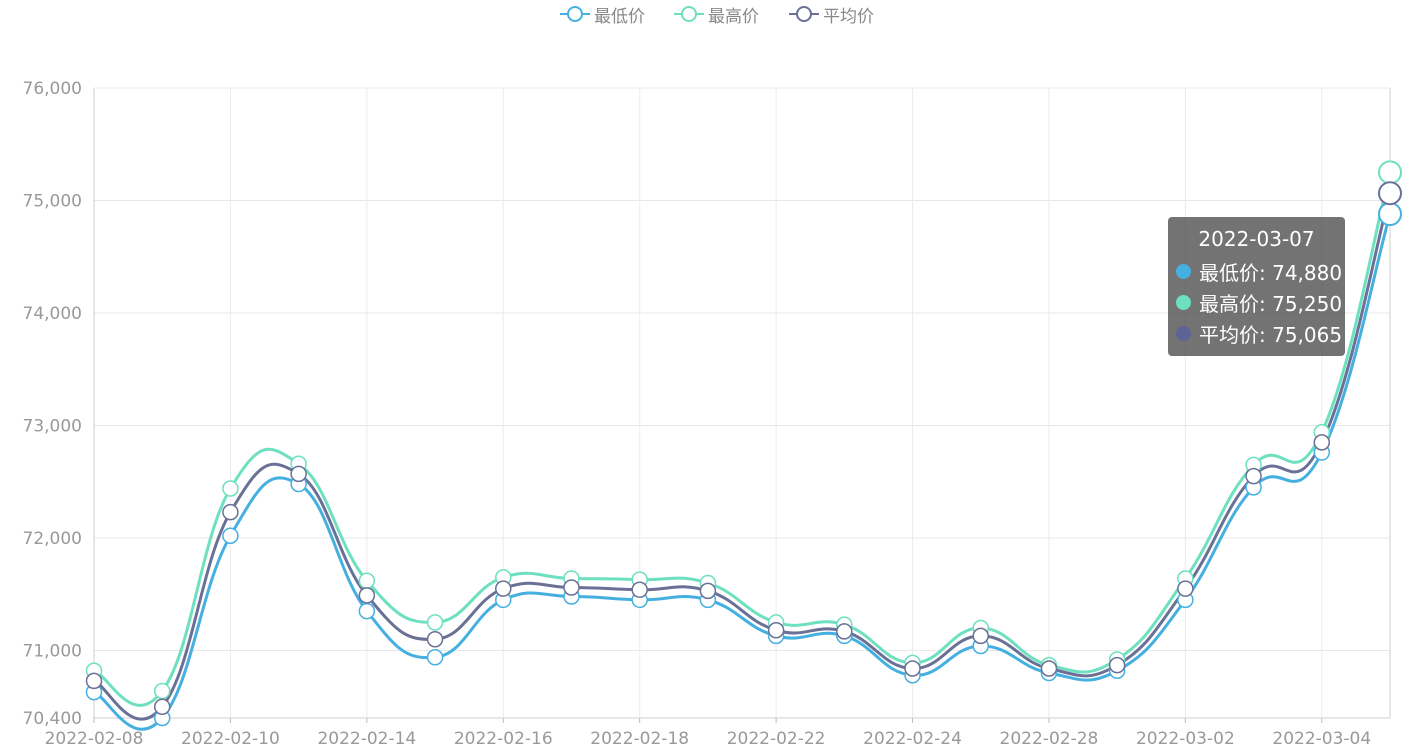 This screenshot has width=1427, height=755. I want to click on tooltip-row-avg: 平均价: 75,065, so click(1259, 333).